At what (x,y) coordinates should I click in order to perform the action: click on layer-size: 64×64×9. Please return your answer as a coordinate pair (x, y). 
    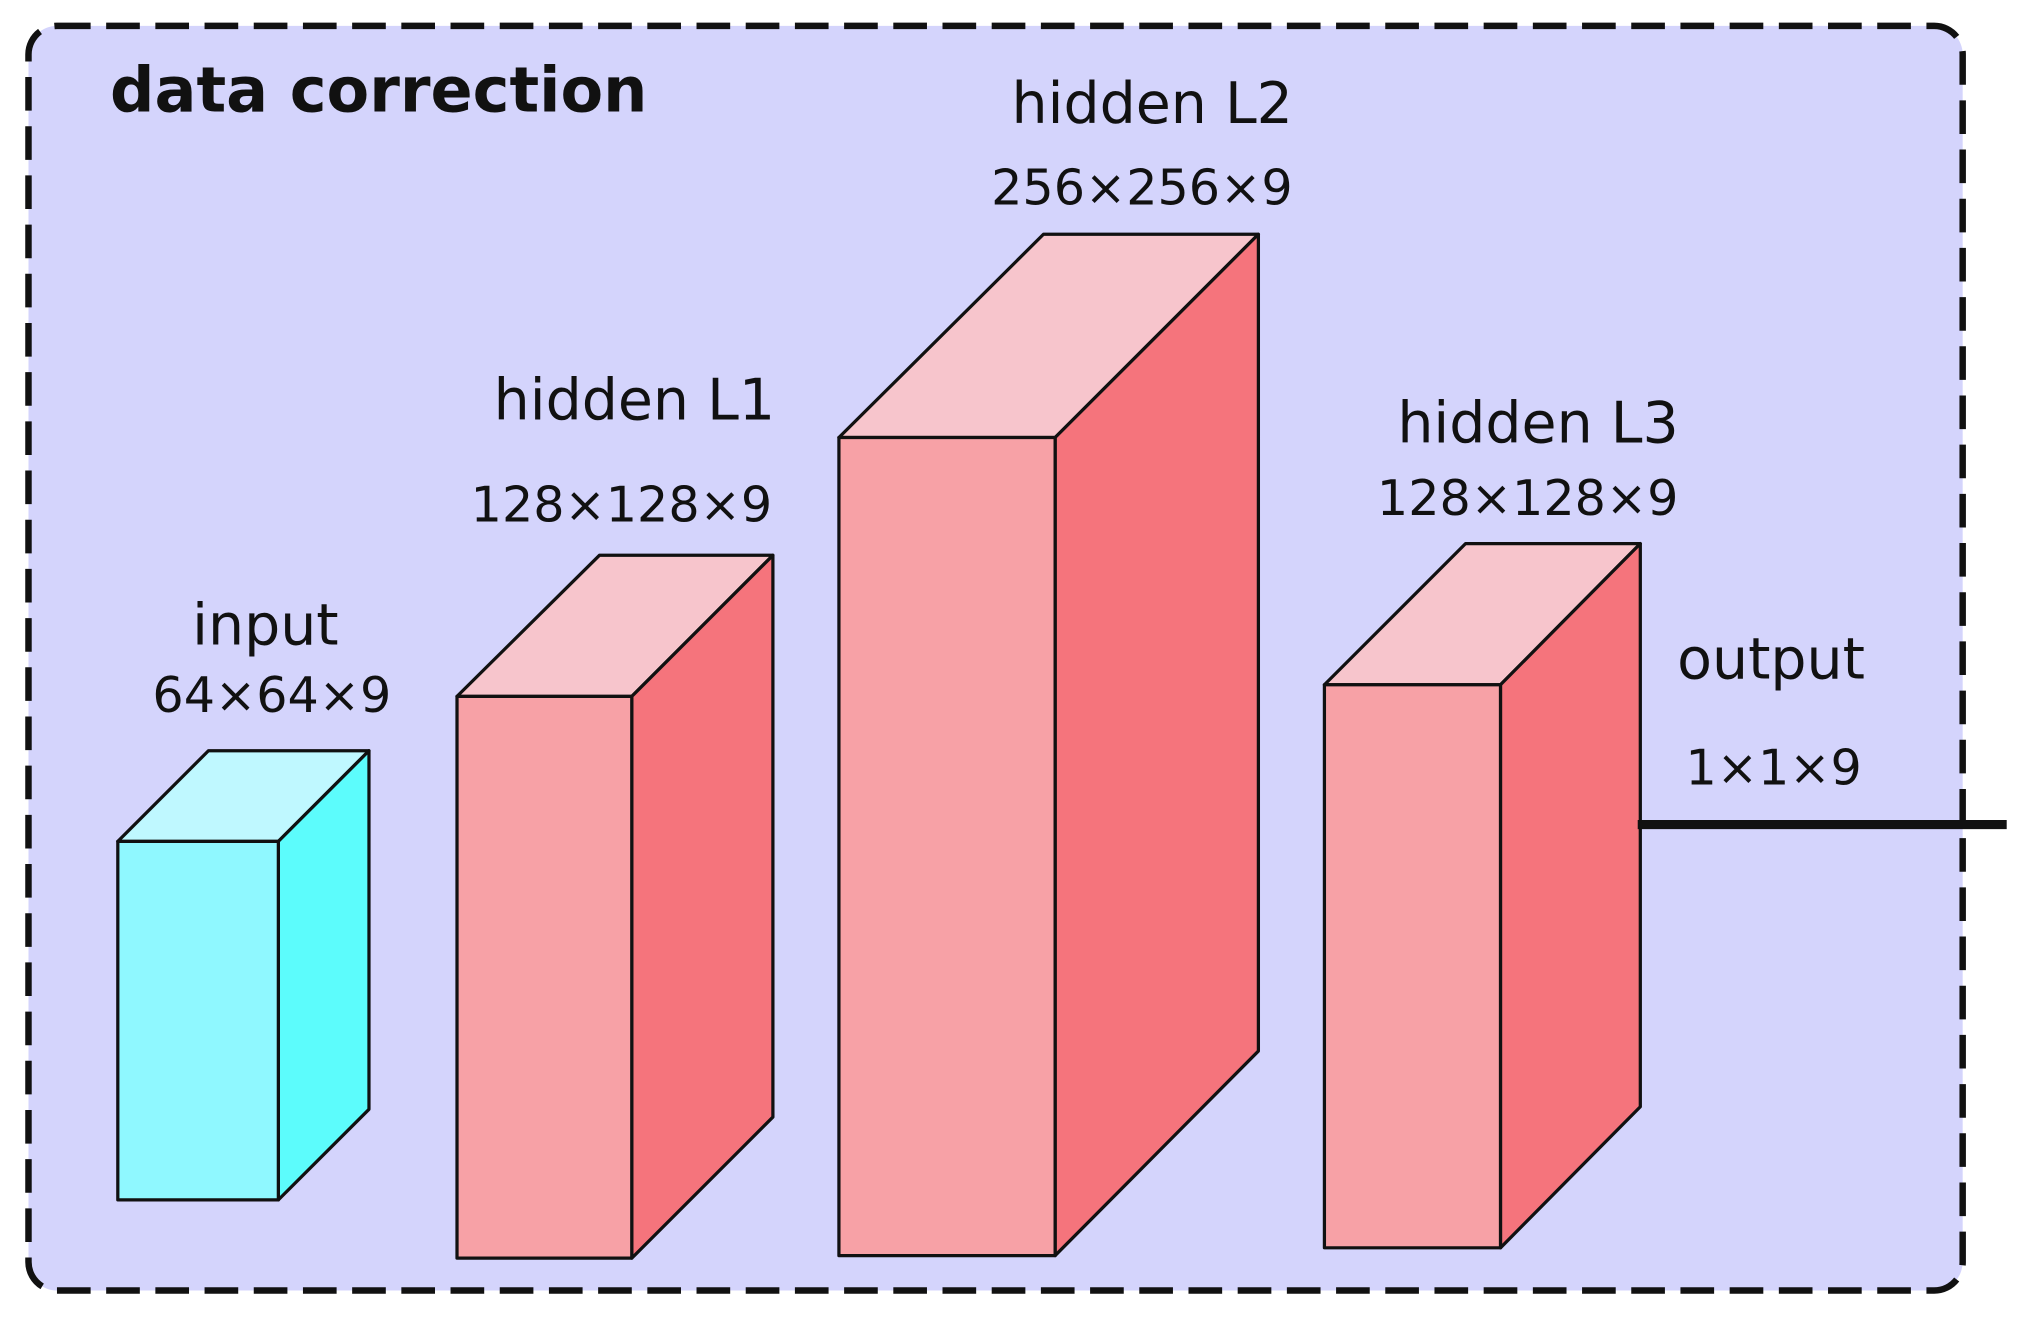
    Looking at the image, I should click on (271, 695).